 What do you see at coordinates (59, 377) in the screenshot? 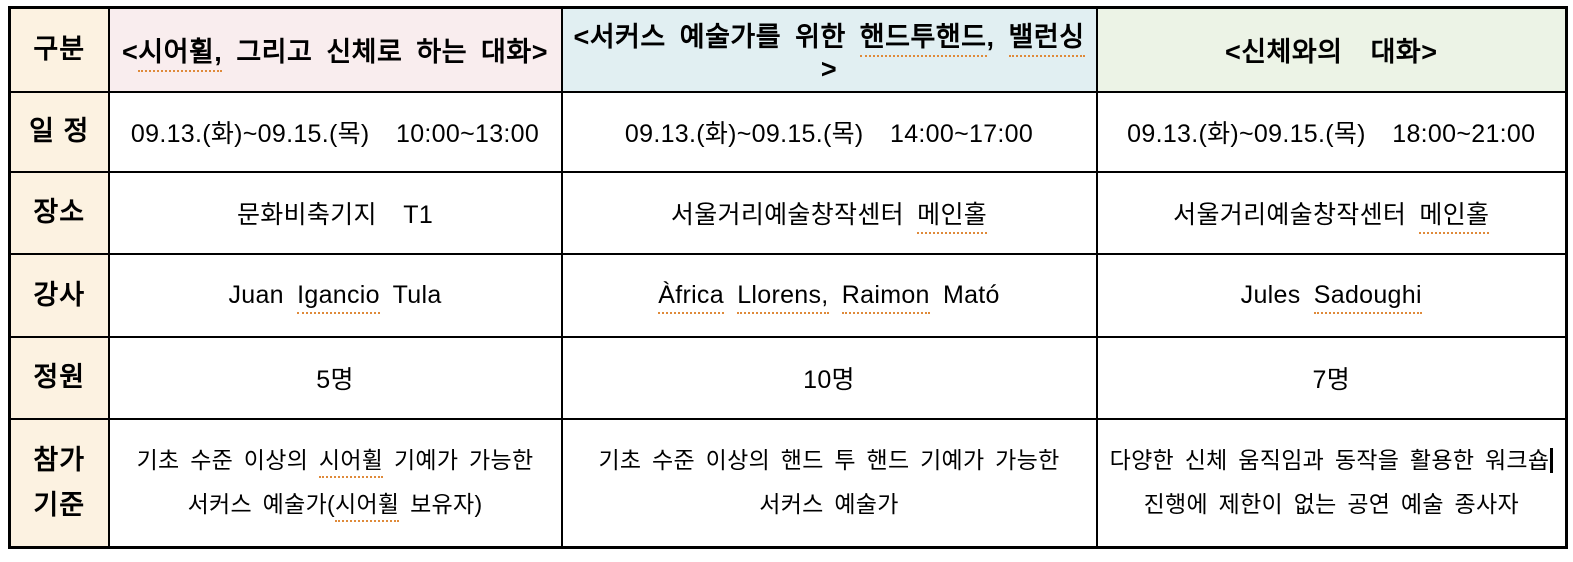
I see `row-label-capacity: 정원` at bounding box center [59, 377].